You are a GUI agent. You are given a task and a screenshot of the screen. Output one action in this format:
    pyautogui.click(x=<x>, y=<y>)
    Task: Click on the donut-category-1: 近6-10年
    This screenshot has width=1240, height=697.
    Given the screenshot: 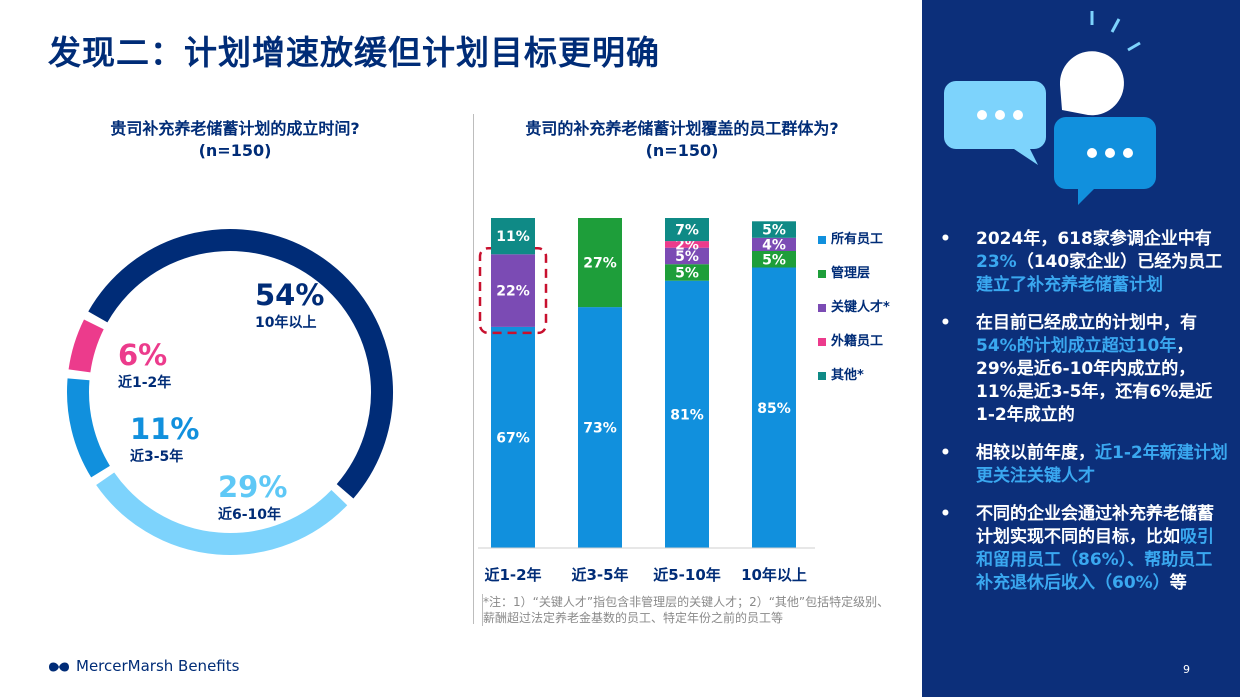 What is the action you would take?
    pyautogui.click(x=250, y=515)
    